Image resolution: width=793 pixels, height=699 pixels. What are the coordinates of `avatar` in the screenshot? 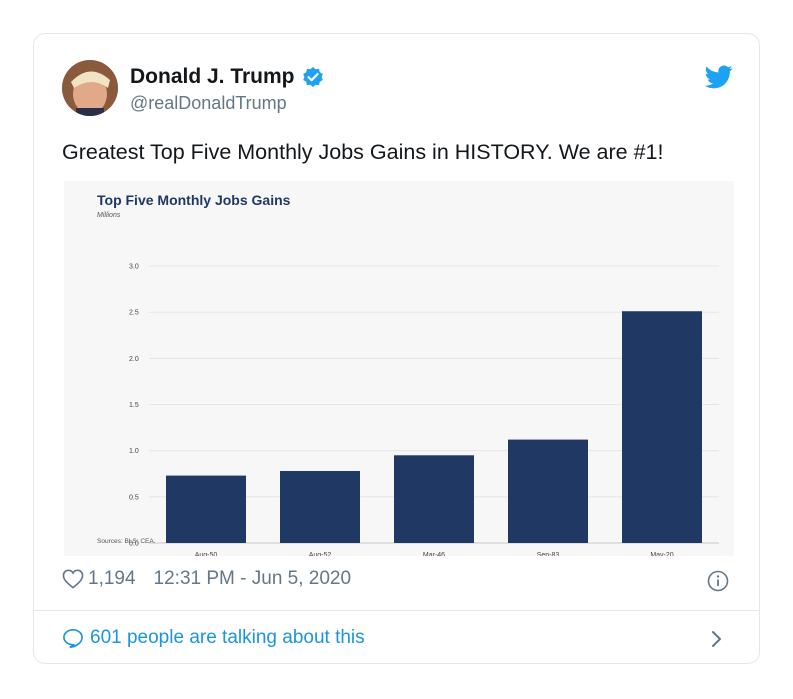 It's located at (90, 88).